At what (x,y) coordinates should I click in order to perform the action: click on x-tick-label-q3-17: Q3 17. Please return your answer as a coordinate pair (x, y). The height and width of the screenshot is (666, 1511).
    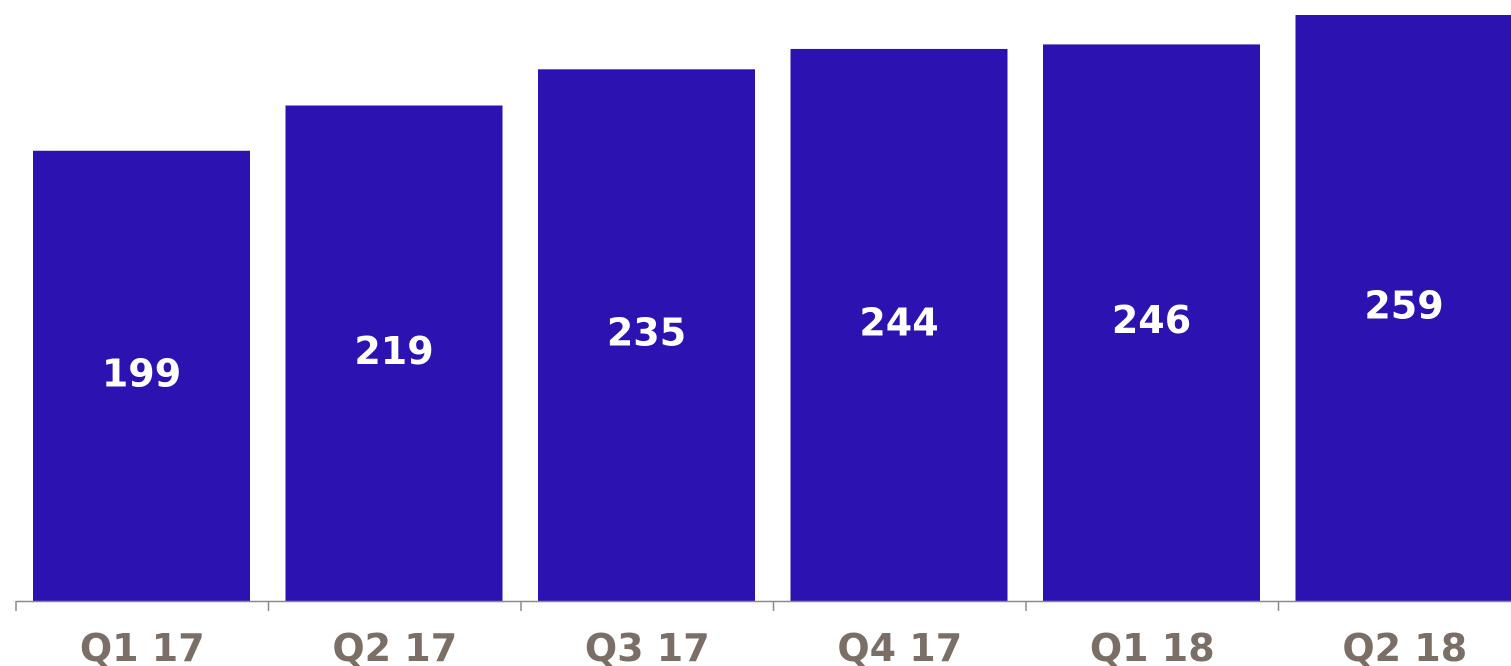
    Looking at the image, I should click on (647, 646).